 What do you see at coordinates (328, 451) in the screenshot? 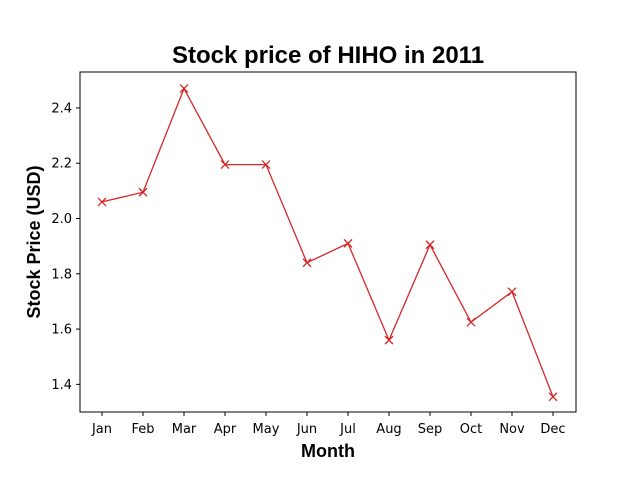
I see `x-axis-label: Month` at bounding box center [328, 451].